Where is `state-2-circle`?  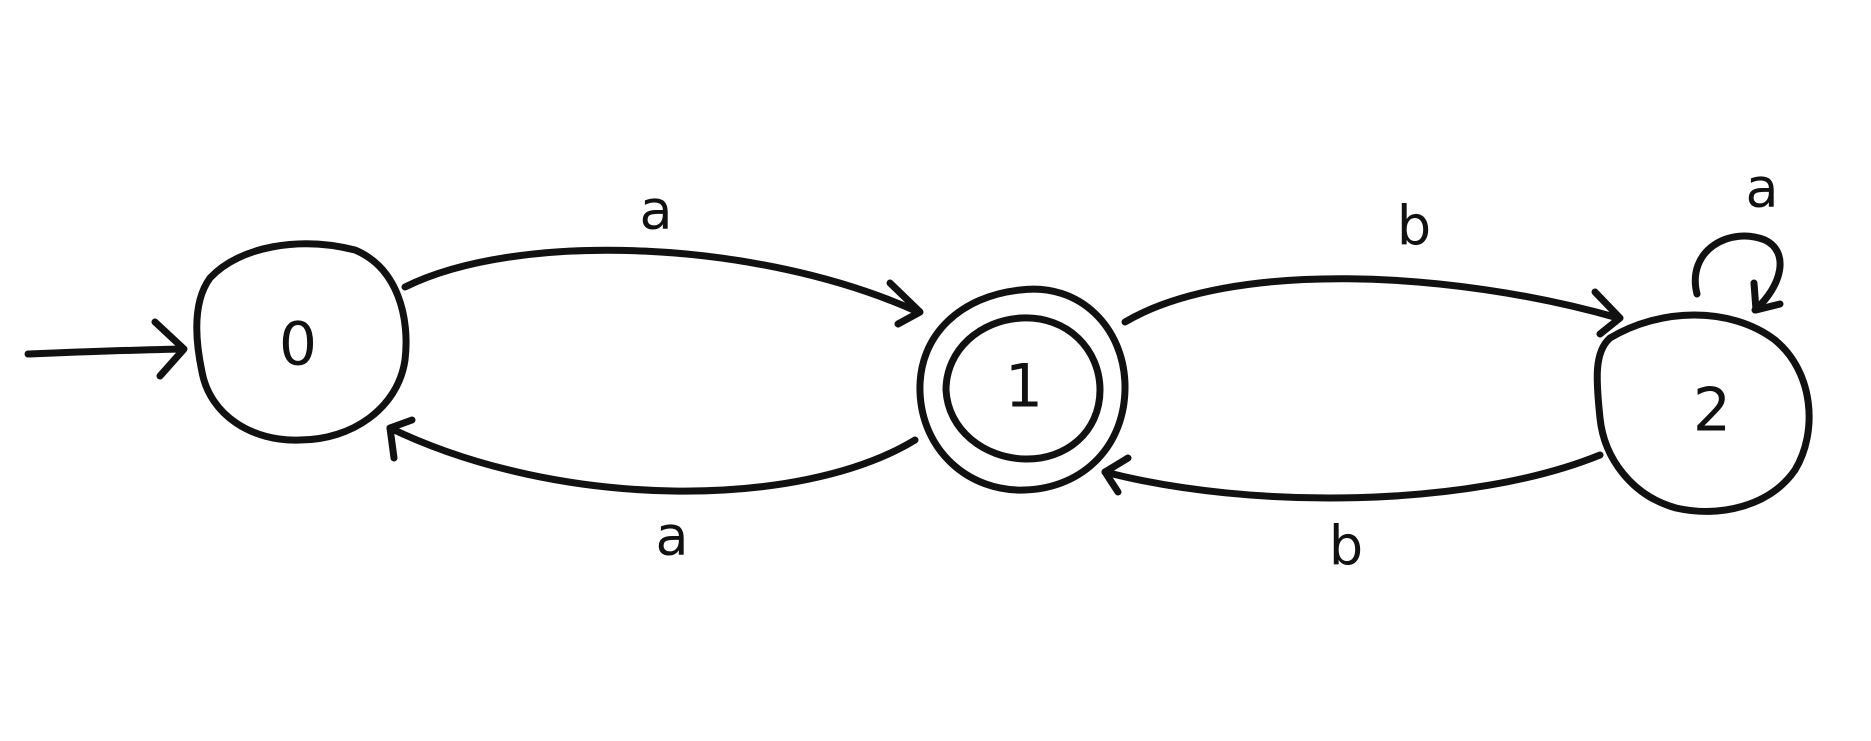
state-2-circle is located at coordinates (1703, 413).